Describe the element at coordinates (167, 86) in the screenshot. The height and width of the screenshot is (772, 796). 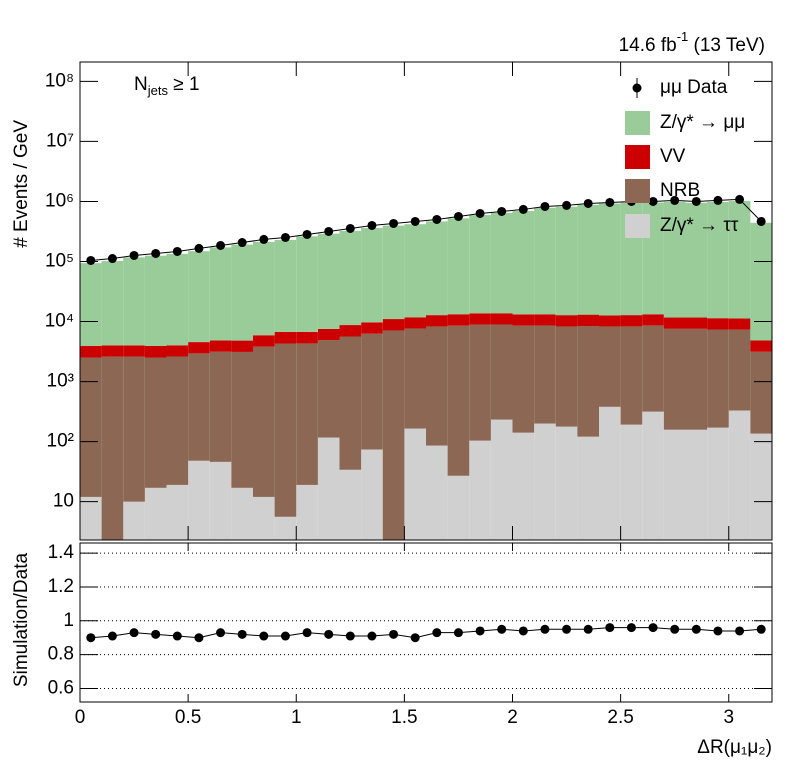
I see `annotation: Njets ≥ 1` at that location.